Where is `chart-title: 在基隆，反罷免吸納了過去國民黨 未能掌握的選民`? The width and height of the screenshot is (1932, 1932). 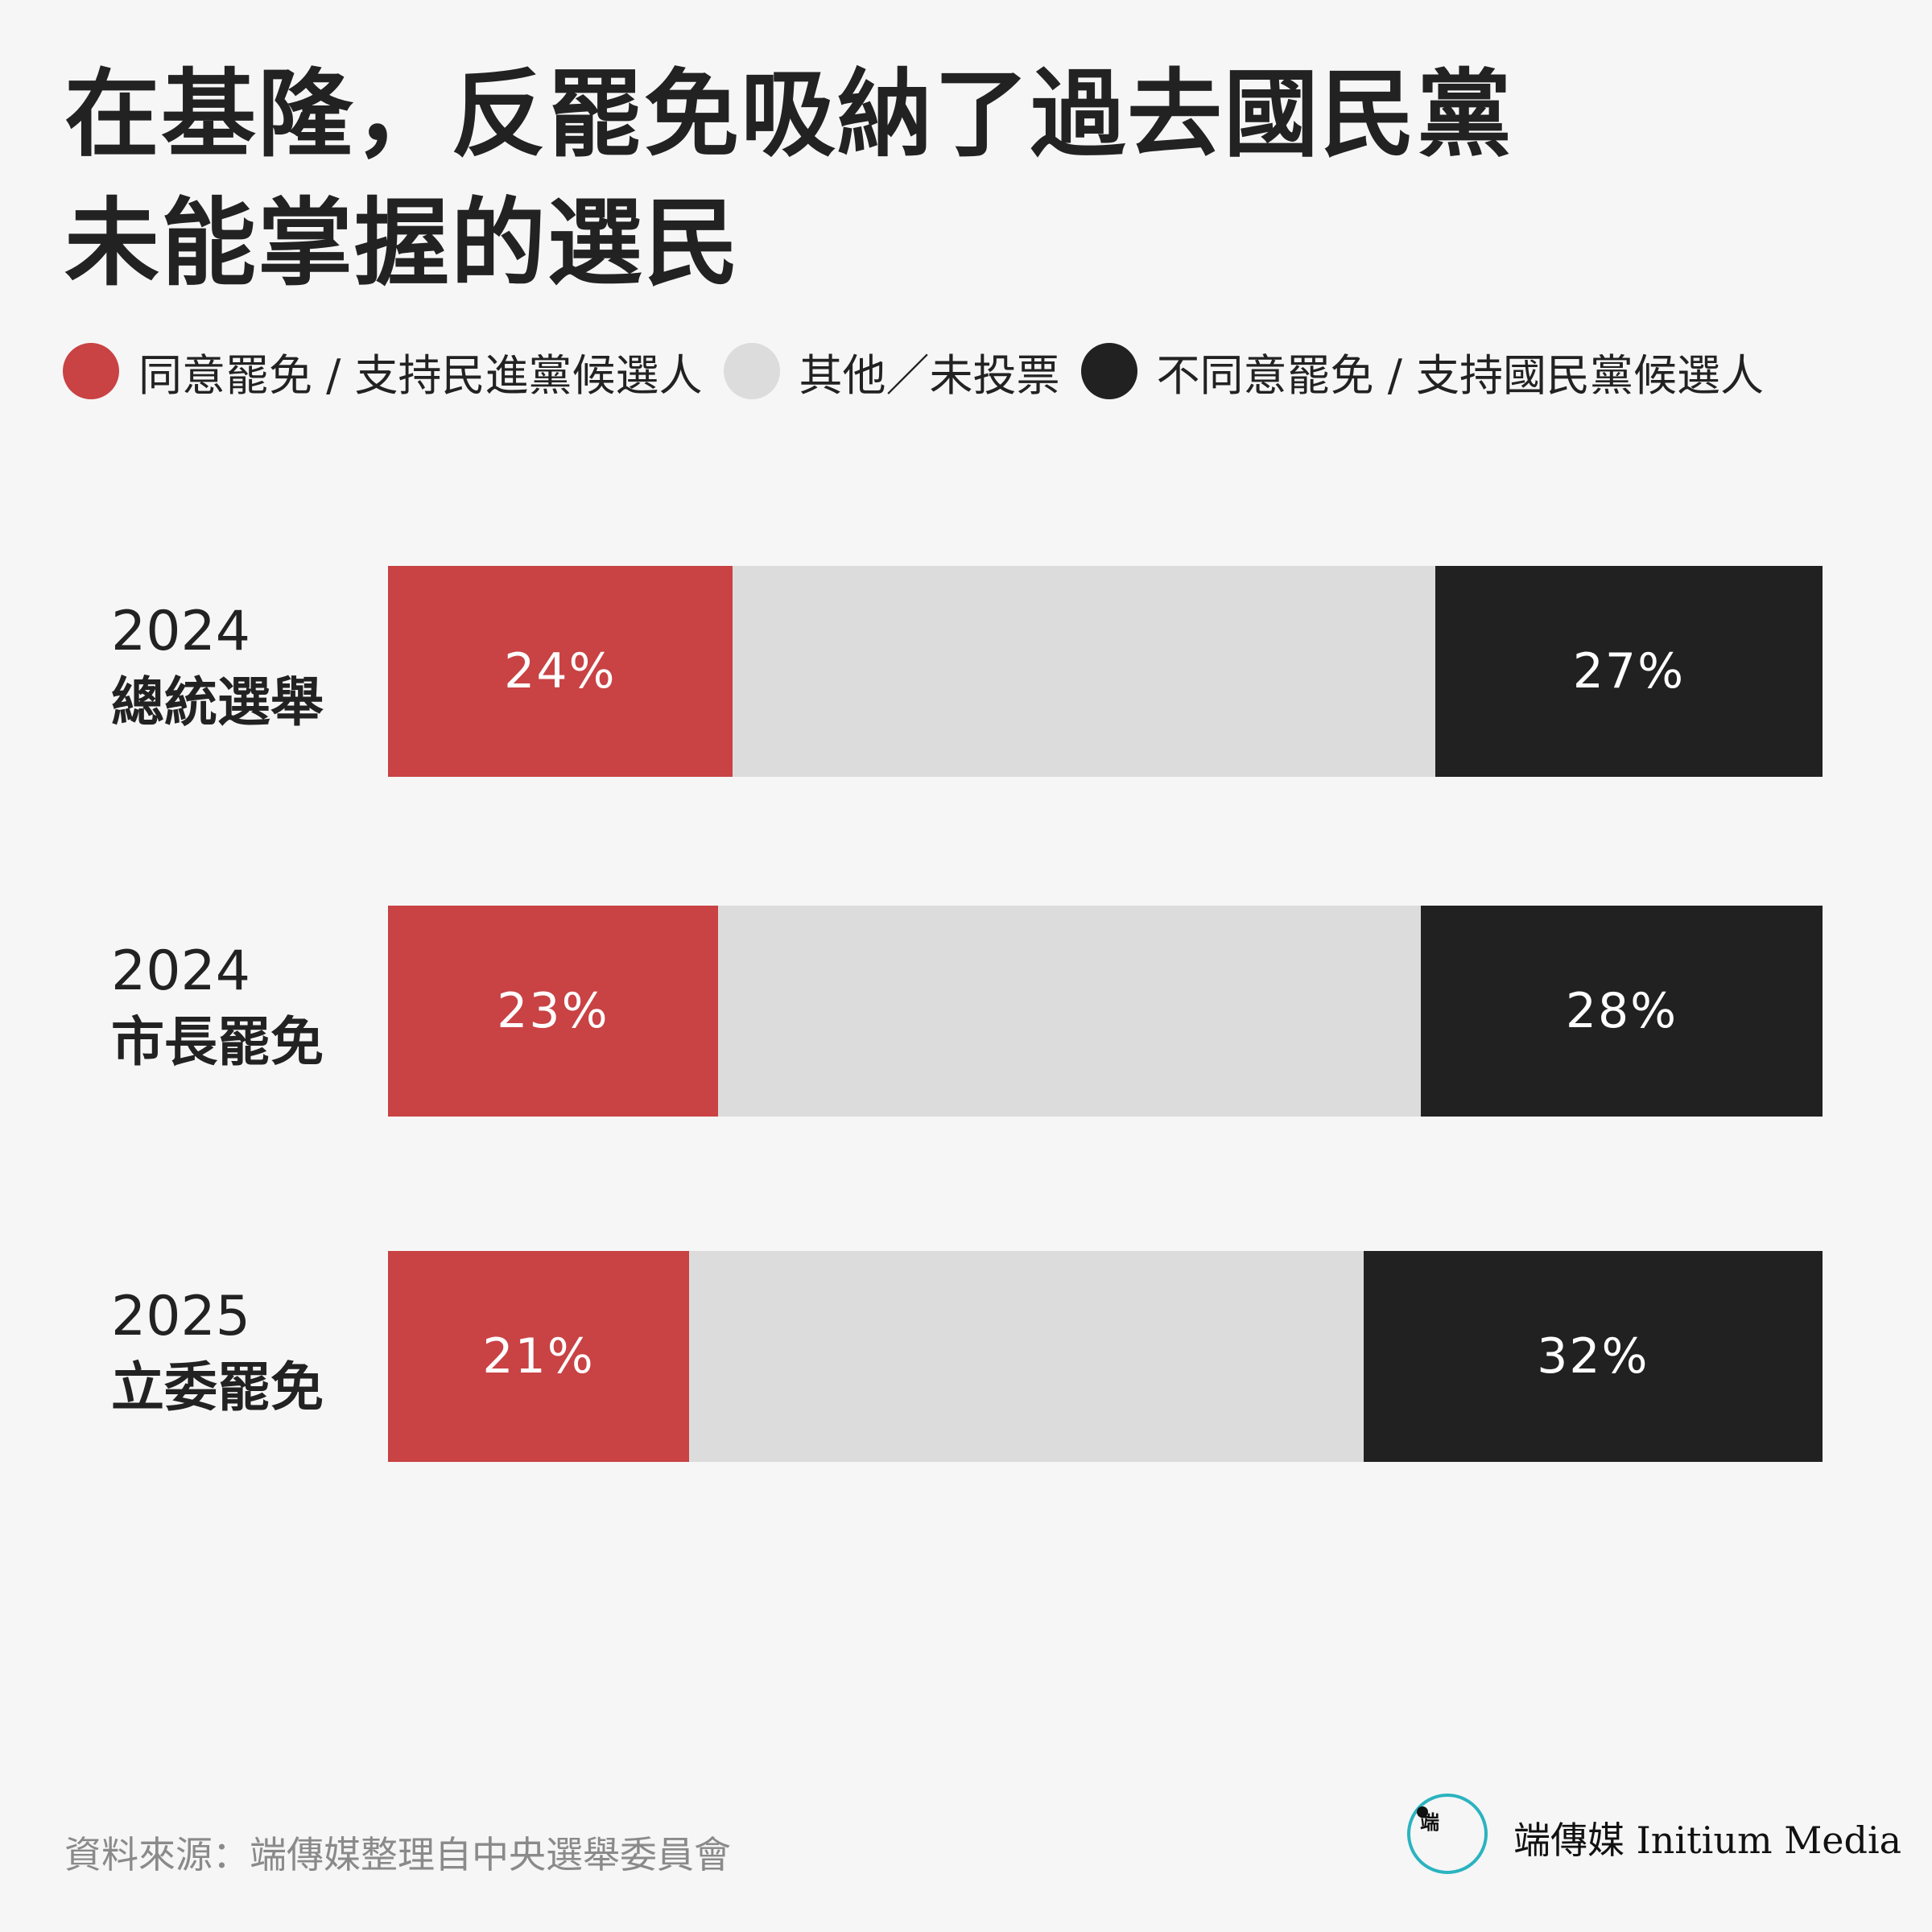
chart-title: 在基隆，反罷免吸納了過去國民黨 未能掌握的選民 is located at coordinates (788, 179).